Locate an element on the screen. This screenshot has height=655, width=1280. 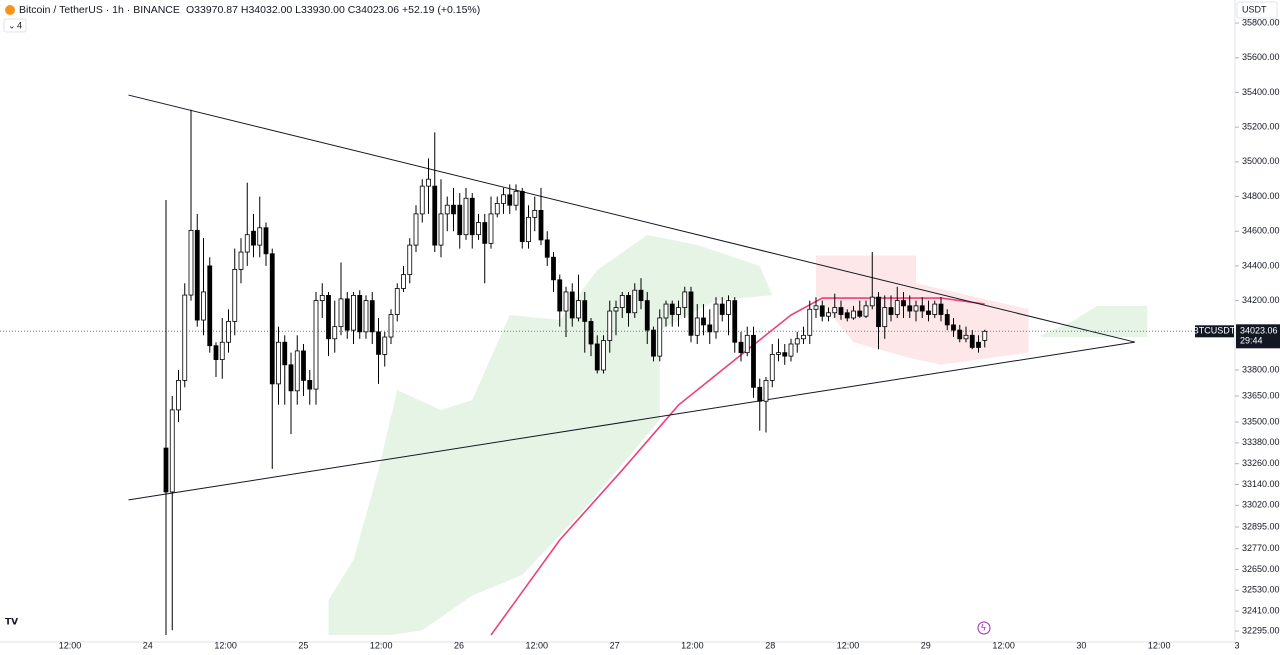
y-tick-label: 33020.00 is located at coordinates (1261, 505).